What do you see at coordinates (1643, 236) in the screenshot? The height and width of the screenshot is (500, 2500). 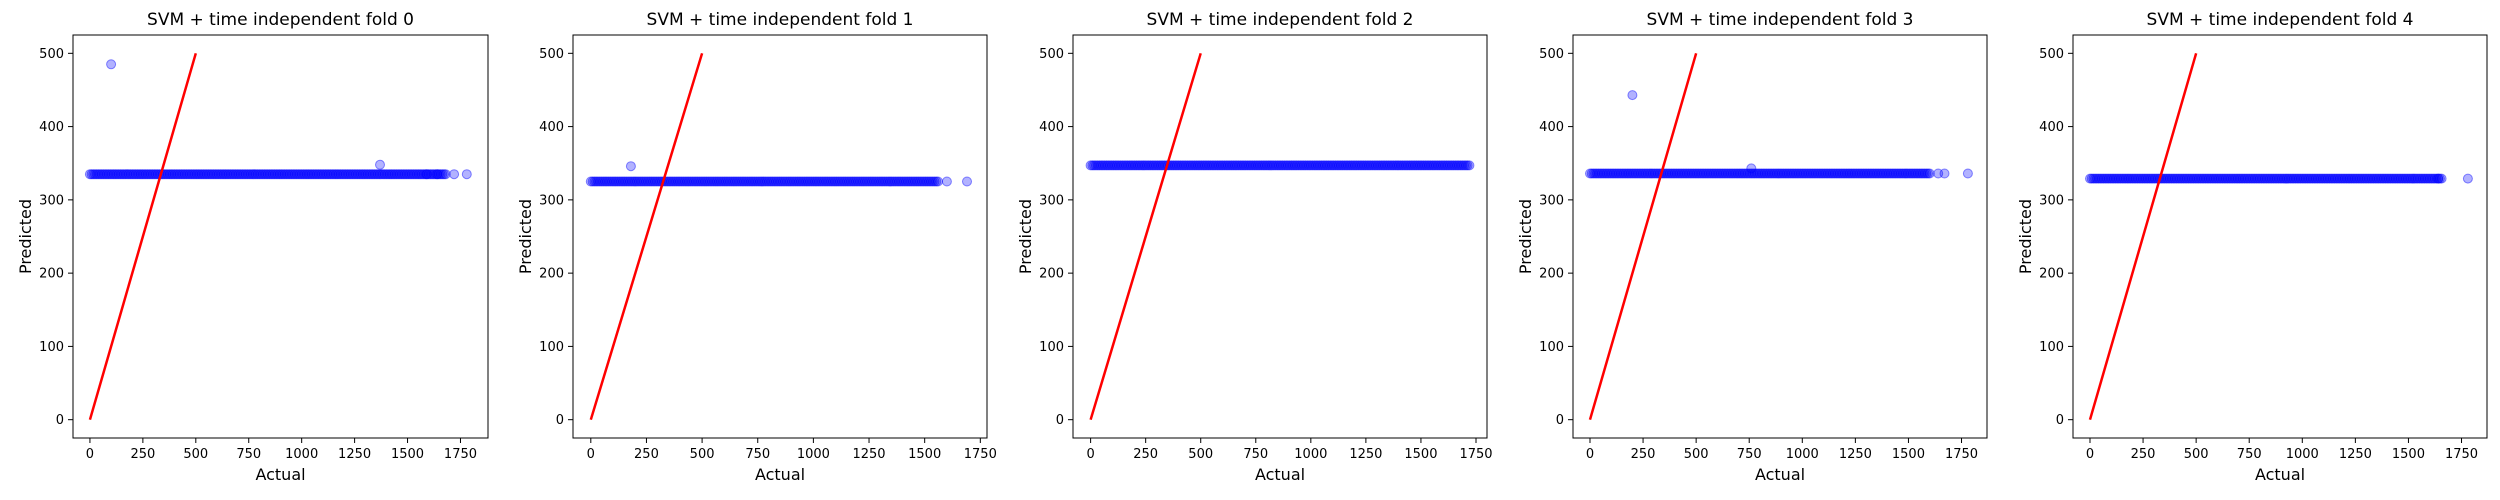 I see `reference-line` at bounding box center [1643, 236].